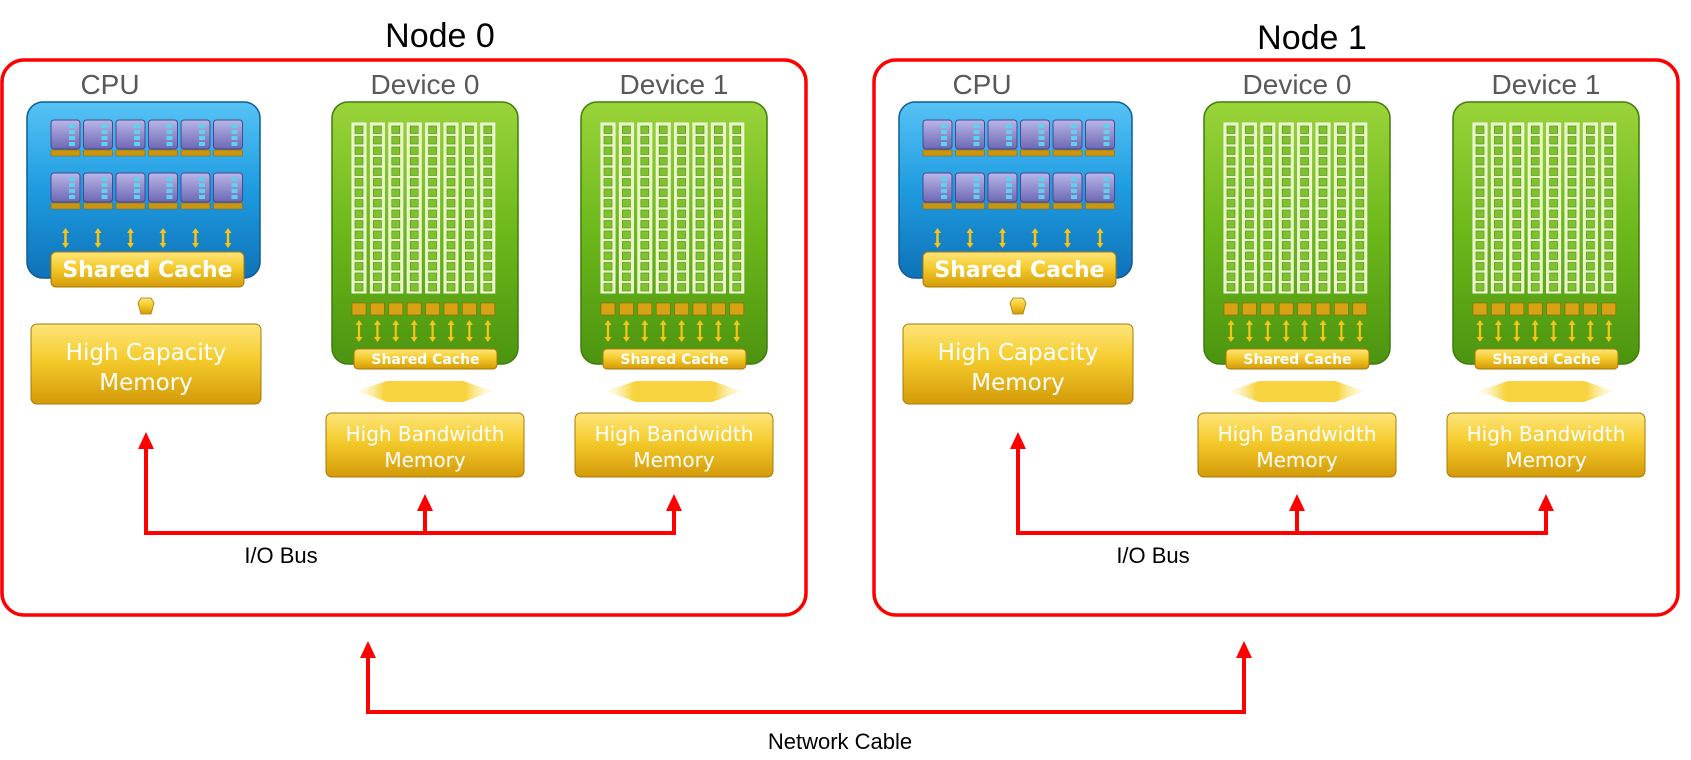 The width and height of the screenshot is (1691, 760). I want to click on high-capacity-memory-line-1: High Capacity, so click(1018, 353).